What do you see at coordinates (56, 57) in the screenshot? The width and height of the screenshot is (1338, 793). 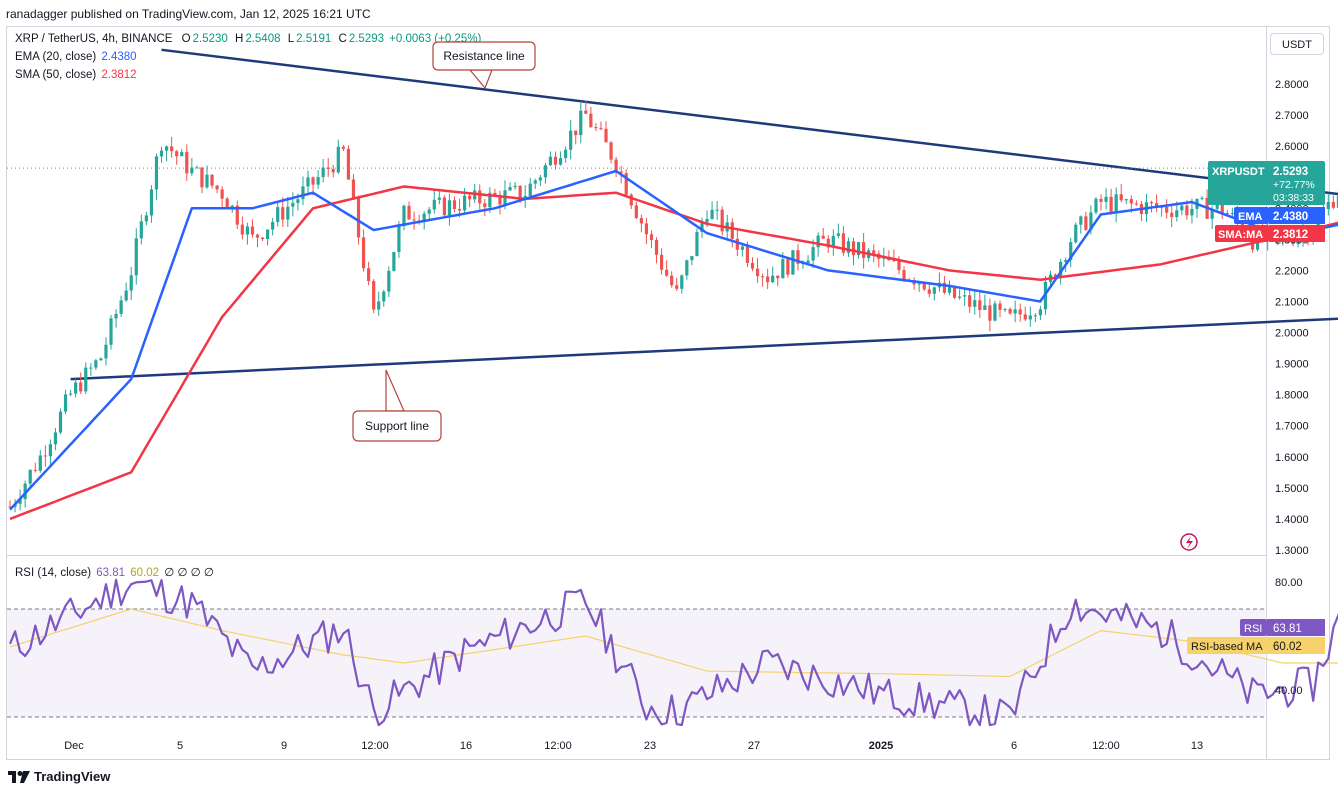 I see `ema-label: EMA (20, close)` at bounding box center [56, 57].